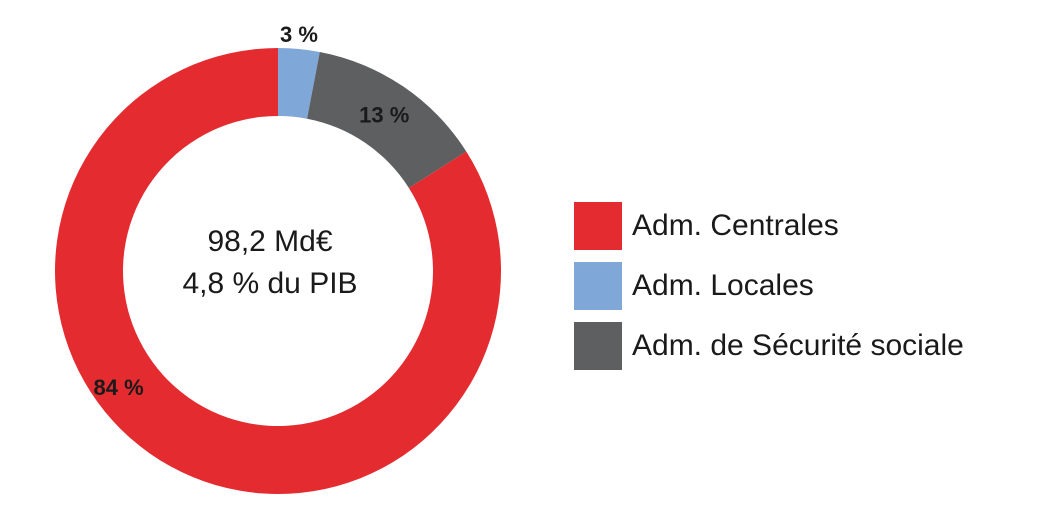 This screenshot has height=506, width=1058. Describe the element at coordinates (735, 225) in the screenshot. I see `legend-label-centrales: Adm. Centrales` at that location.